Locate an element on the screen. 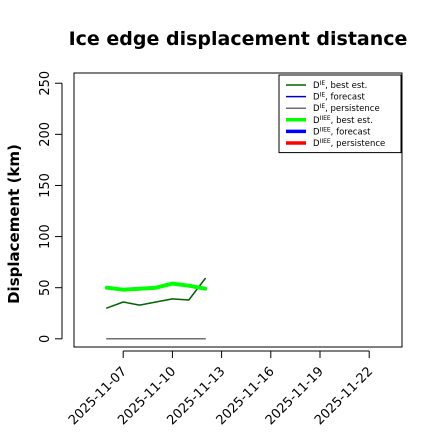  legend-label: DIE, persistence is located at coordinates (346, 108).